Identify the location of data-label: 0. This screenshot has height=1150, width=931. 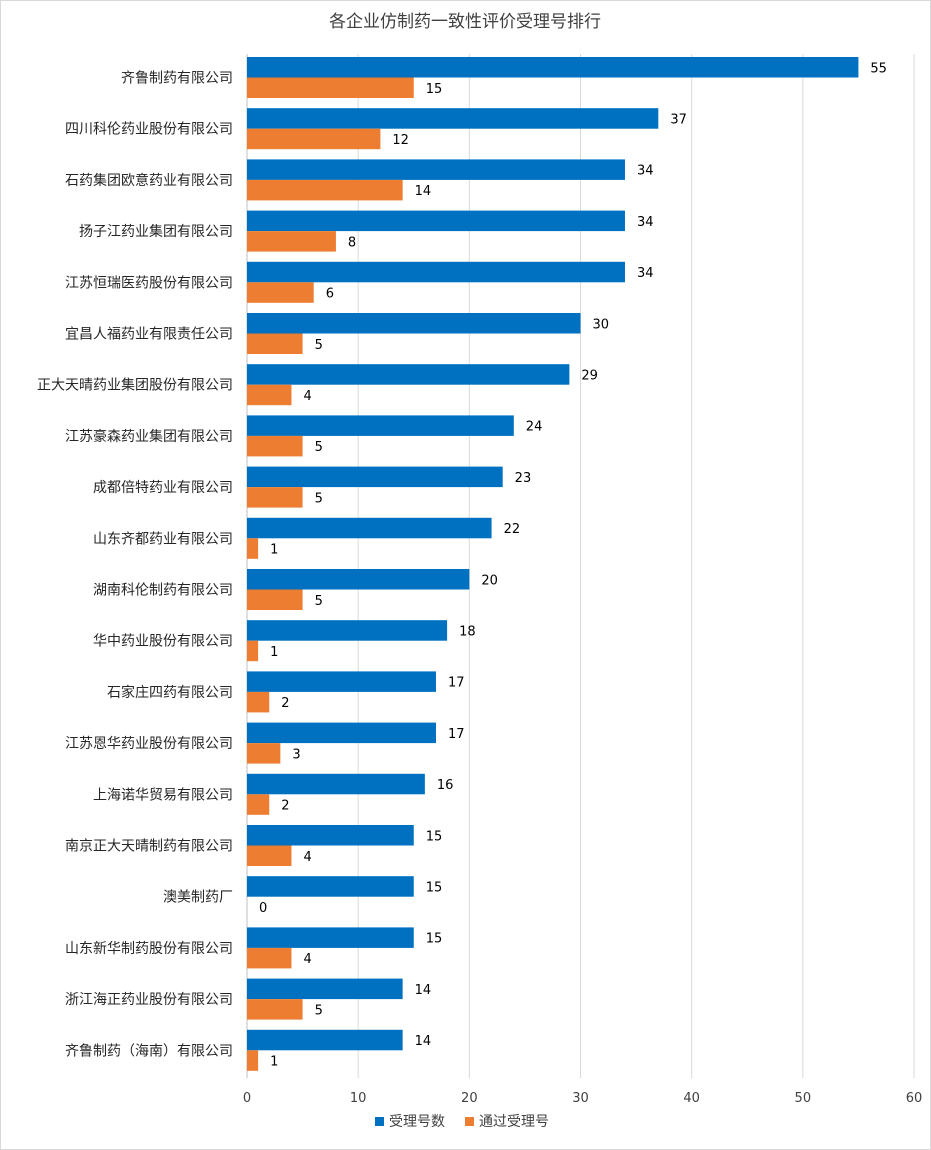
(263, 908).